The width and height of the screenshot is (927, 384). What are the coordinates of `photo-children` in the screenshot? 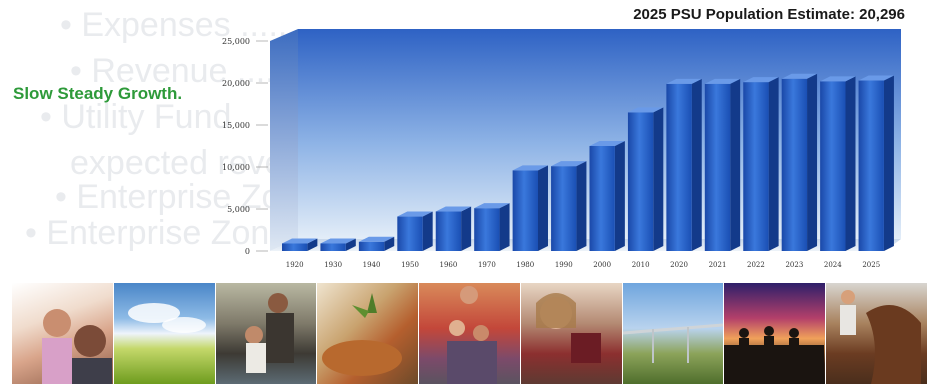 It's located at (62, 333).